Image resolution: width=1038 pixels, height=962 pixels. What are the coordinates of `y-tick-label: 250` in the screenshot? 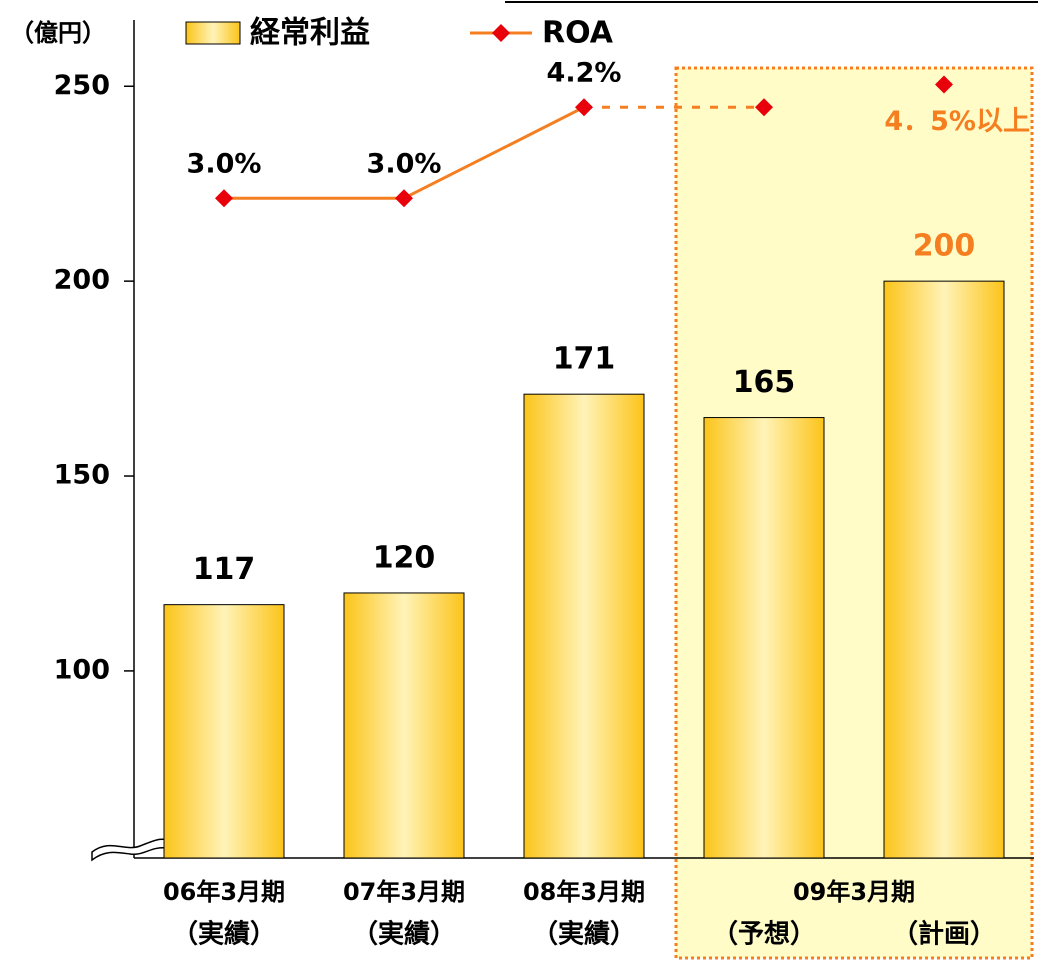 It's located at (82, 85).